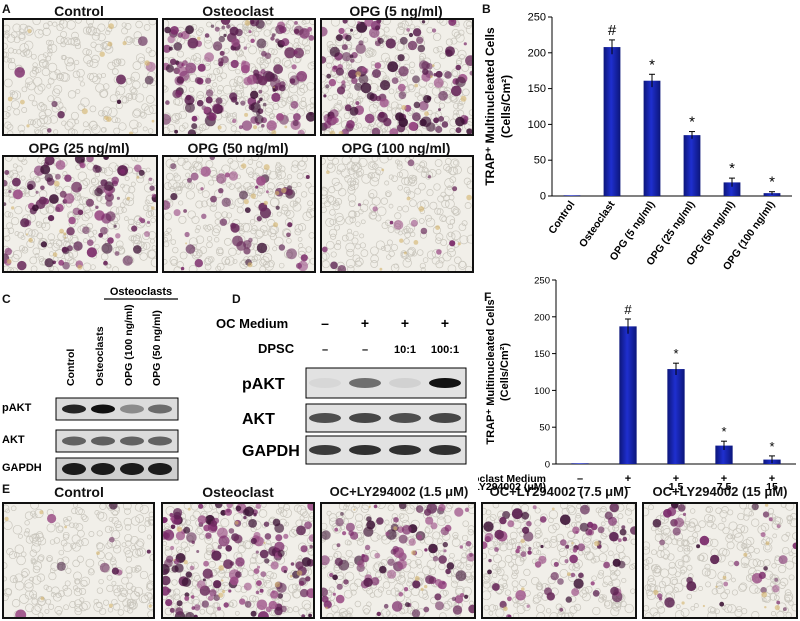 This screenshot has width=800, height=621. Describe the element at coordinates (537, 89) in the screenshot. I see `chart-b-ytick-label: 150` at that location.